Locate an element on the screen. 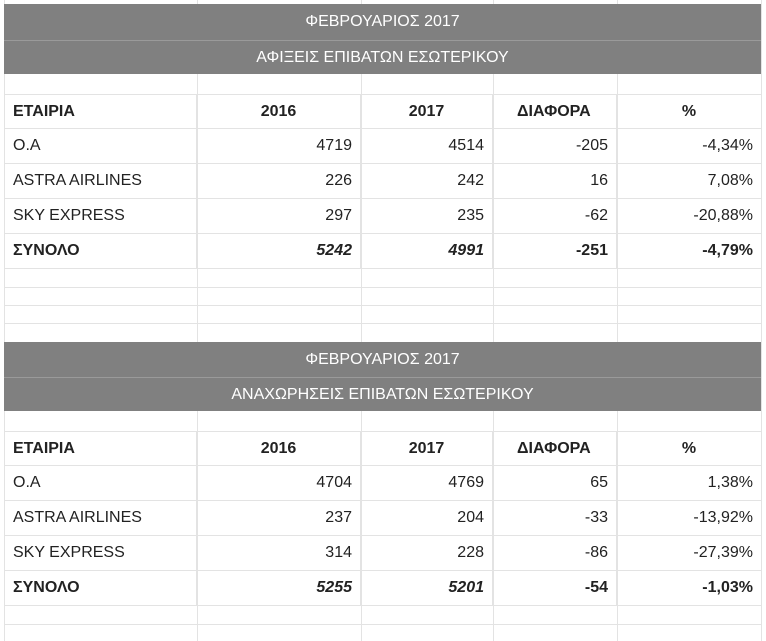 The height and width of the screenshot is (641, 766). value-2016-cell: 297 is located at coordinates (279, 216).